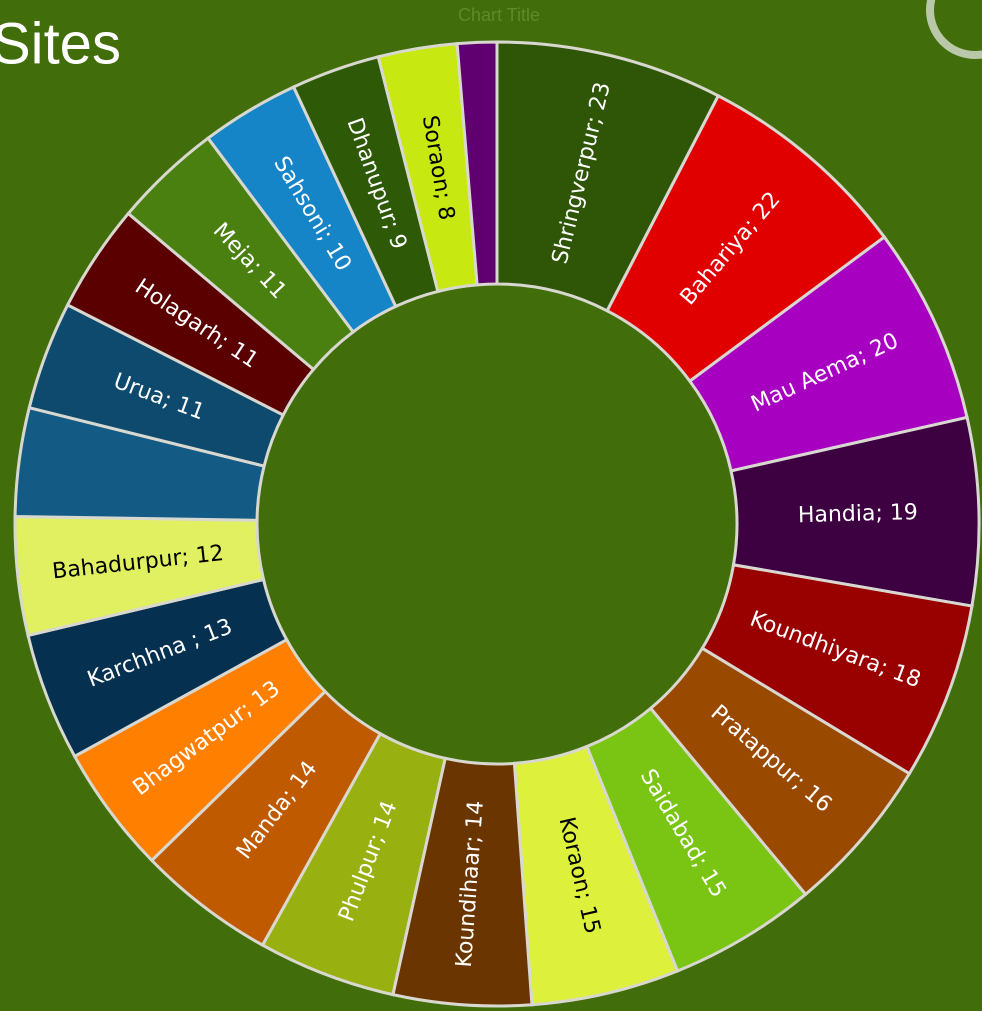  Describe the element at coordinates (499, 15) in the screenshot. I see `chart-subtitle: Chart Title` at that location.